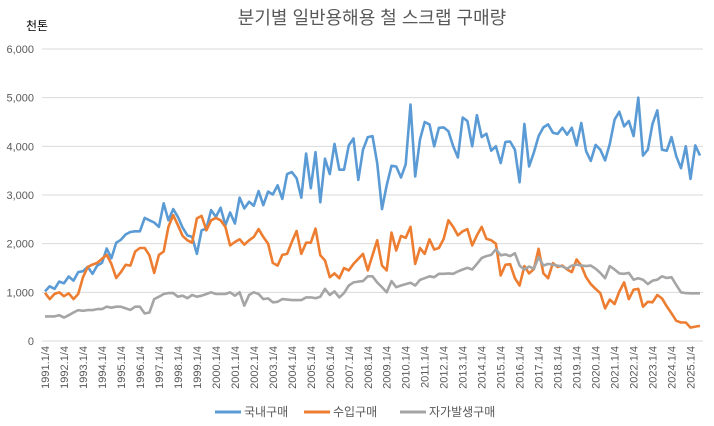  I want to click on legend-item: 국내구매, so click(251, 412).